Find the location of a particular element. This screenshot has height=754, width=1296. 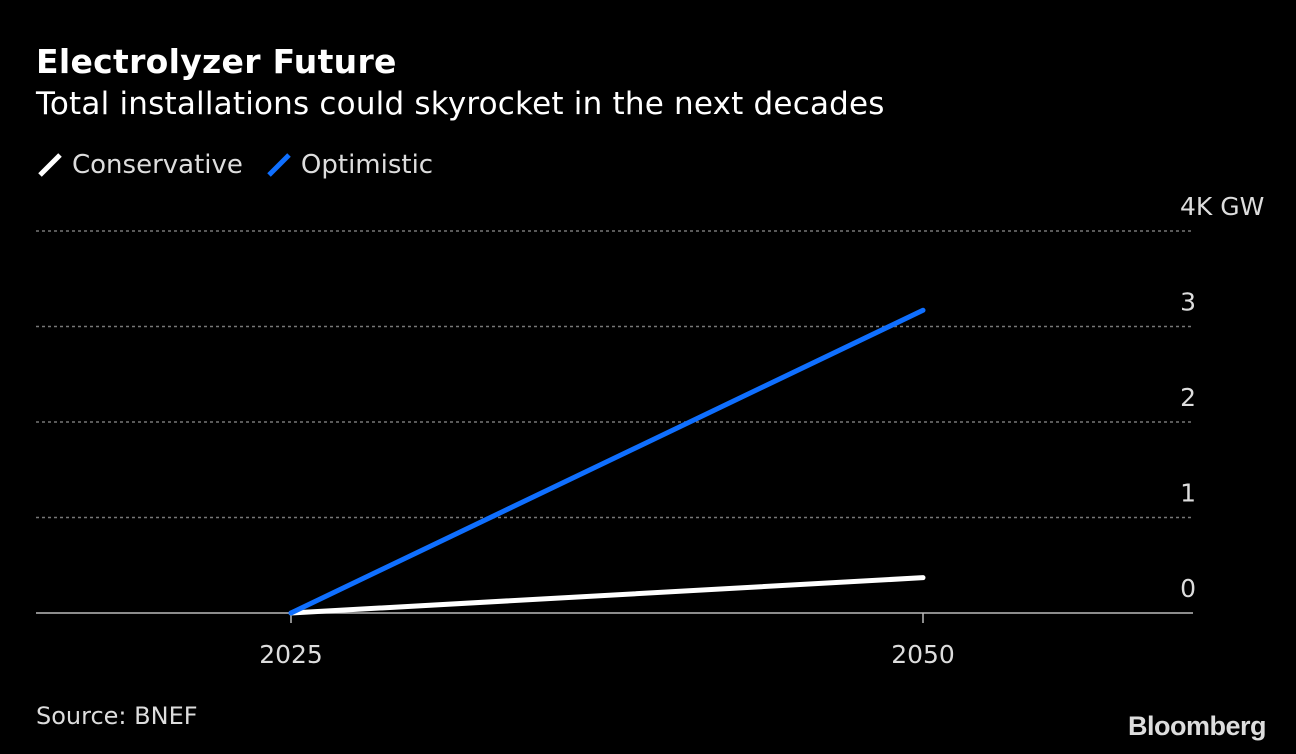

legend-label-conservative: Conservative is located at coordinates (157, 165).